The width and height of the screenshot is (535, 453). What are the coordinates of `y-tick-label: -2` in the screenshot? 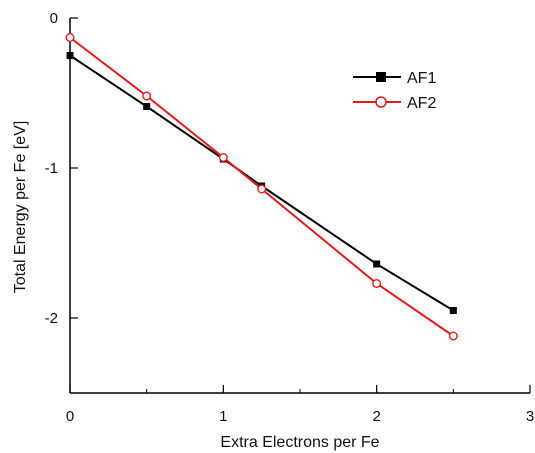 It's located at (51, 318).